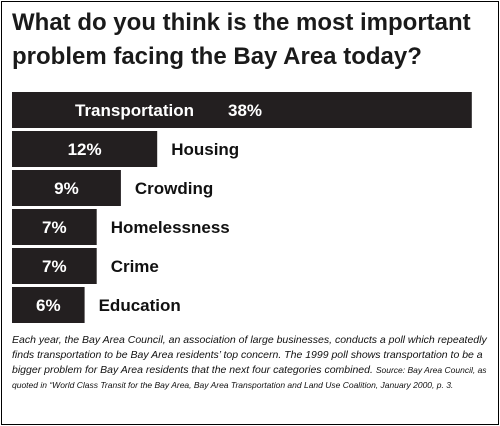  I want to click on value-label-crowding: 9%, so click(66, 188).